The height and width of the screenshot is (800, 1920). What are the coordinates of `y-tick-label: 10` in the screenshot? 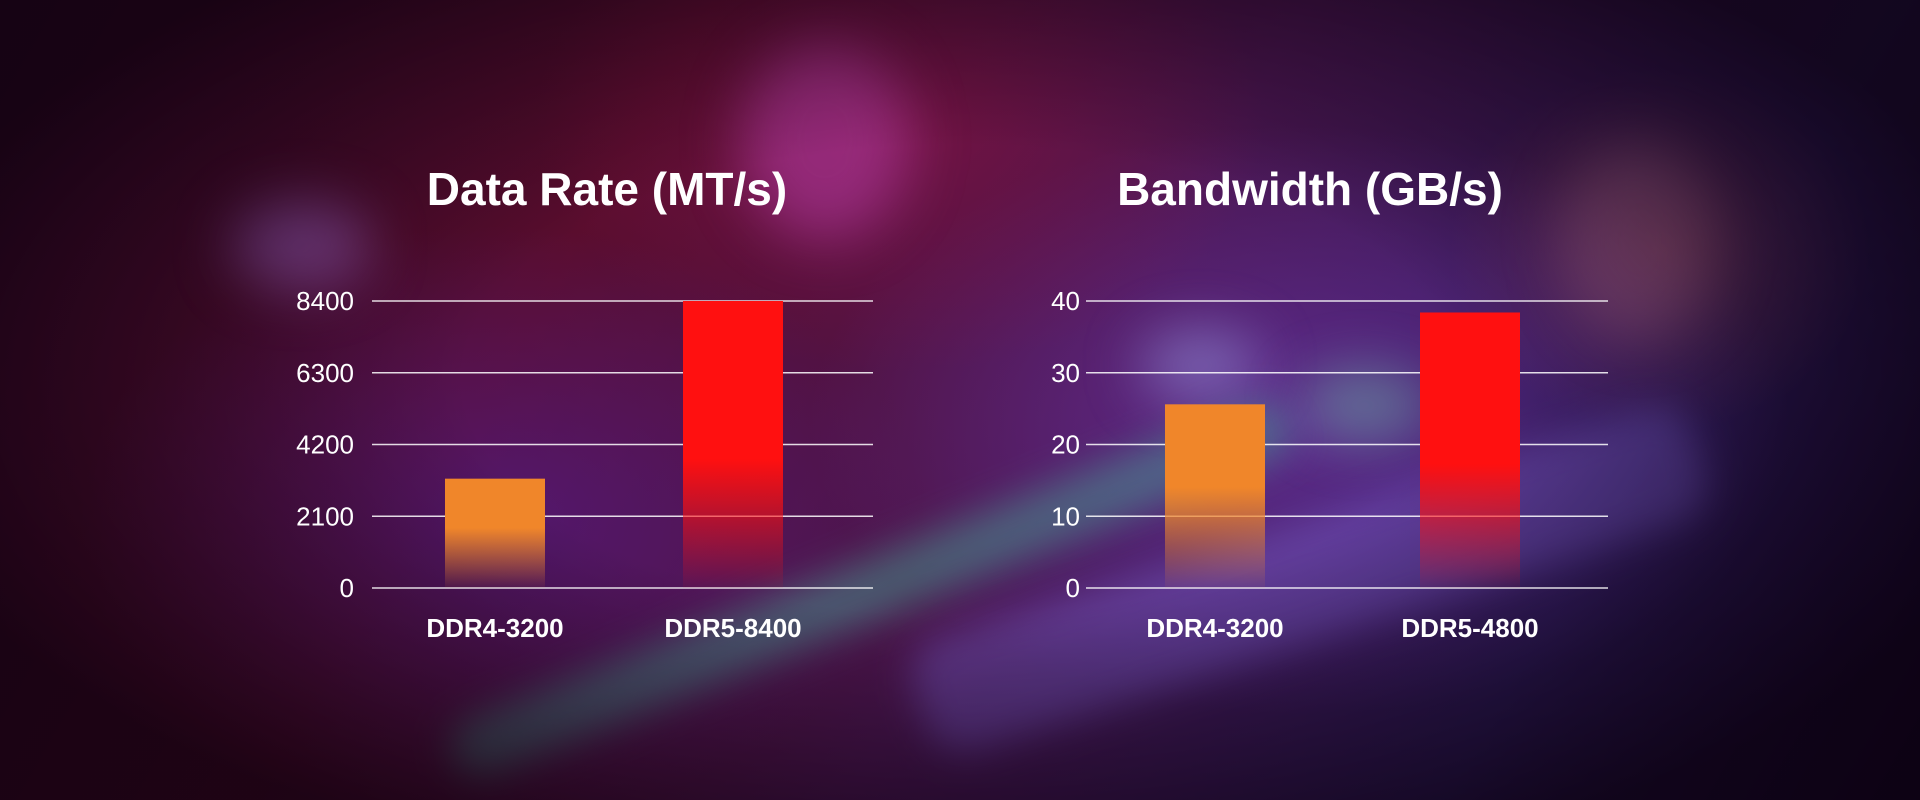 It's located at (1065, 516).